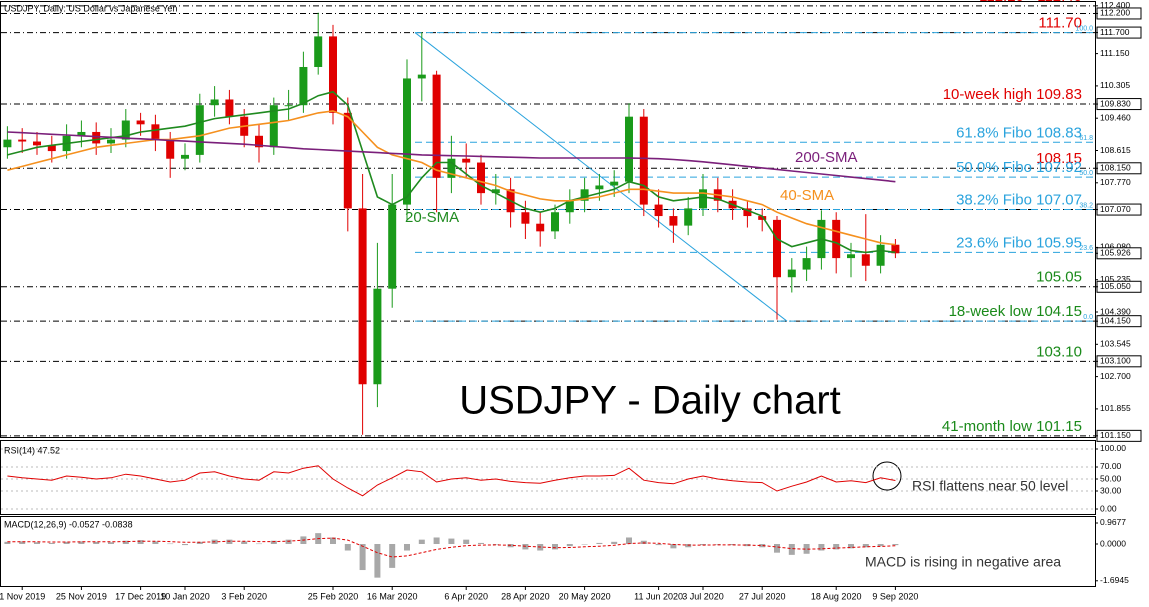  Describe the element at coordinates (807, 195) in the screenshot. I see `series-label: 40-SMA` at that location.